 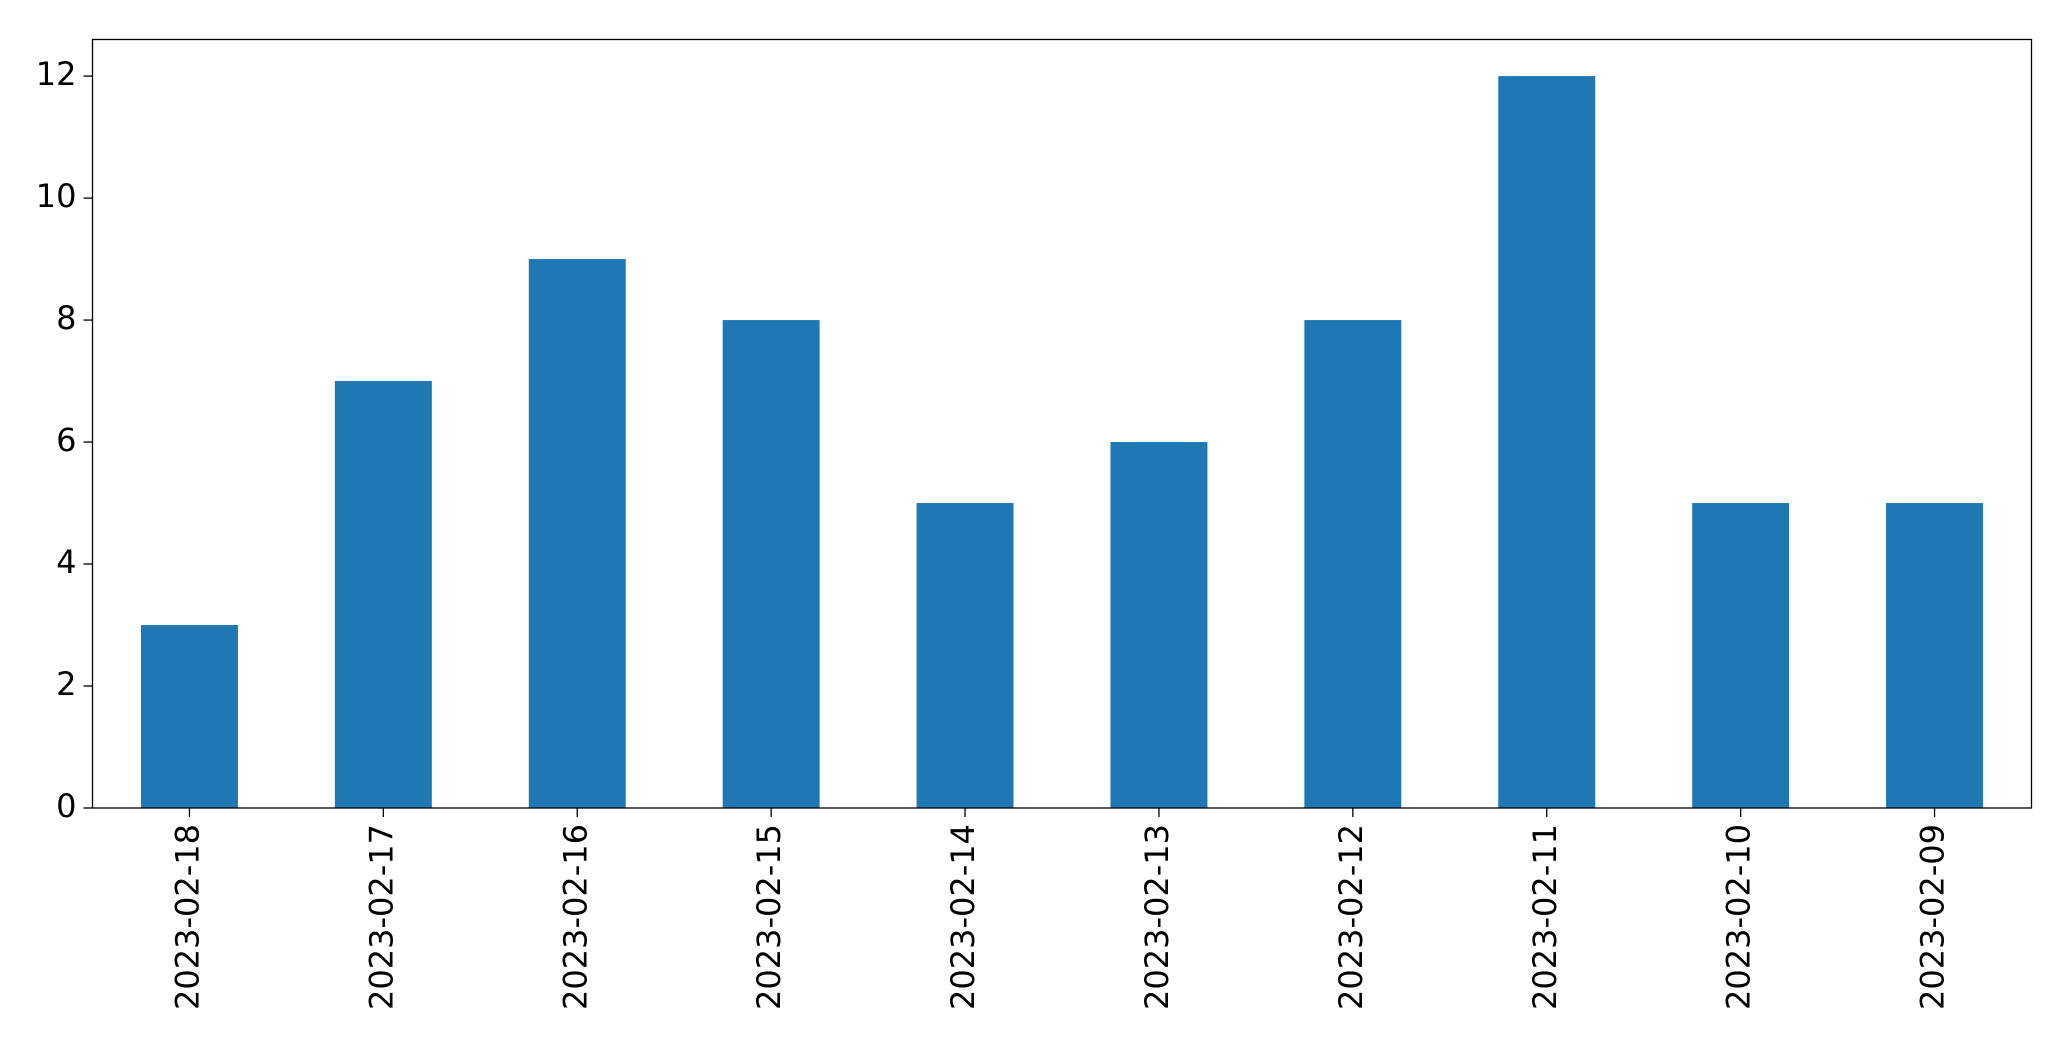 I want to click on y-tick-label: 10, so click(x=56, y=196).